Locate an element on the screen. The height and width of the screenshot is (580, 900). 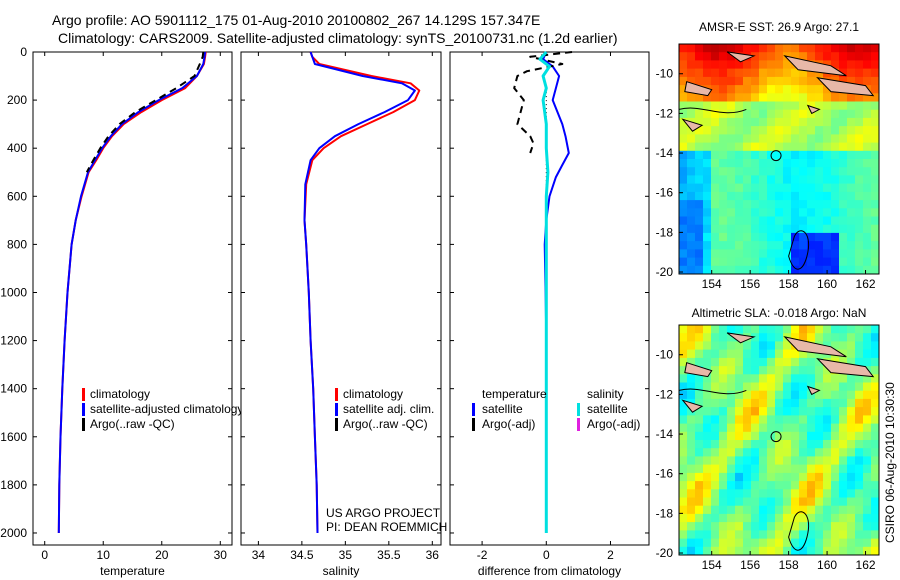
x-tick-label: 162 is located at coordinates (866, 284).